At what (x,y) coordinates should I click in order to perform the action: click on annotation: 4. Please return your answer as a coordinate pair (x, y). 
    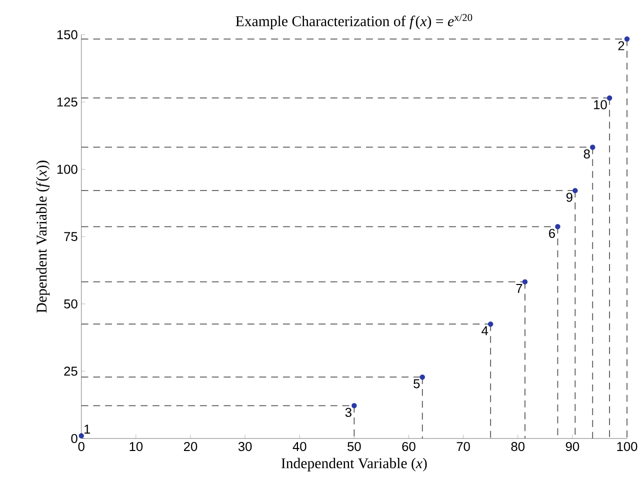
    Looking at the image, I should click on (485, 331).